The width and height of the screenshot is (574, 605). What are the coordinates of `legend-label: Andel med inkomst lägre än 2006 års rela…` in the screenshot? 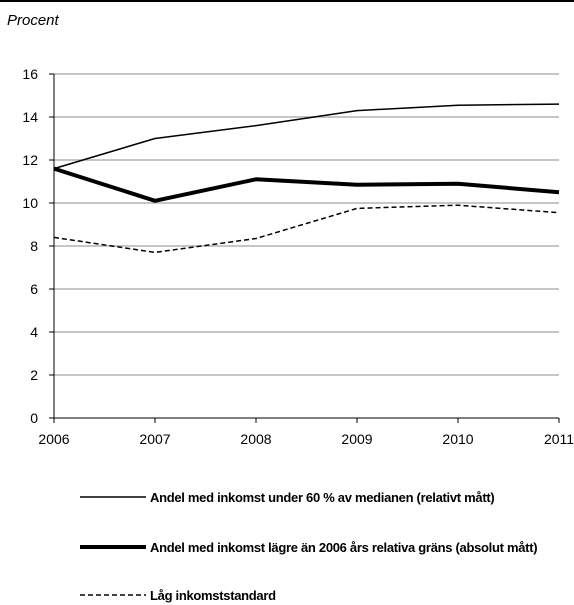 It's located at (344, 547).